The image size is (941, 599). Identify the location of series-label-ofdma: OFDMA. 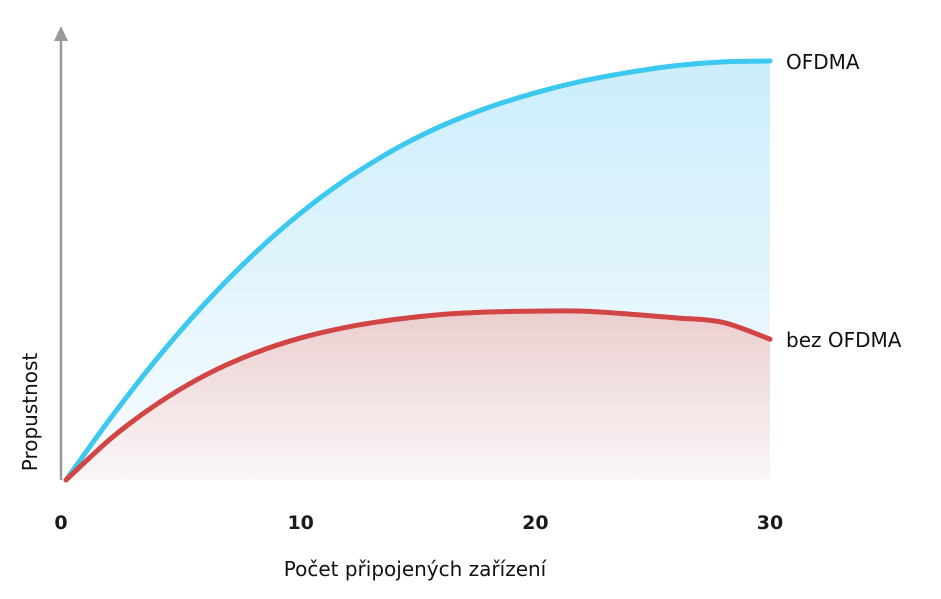
(823, 62).